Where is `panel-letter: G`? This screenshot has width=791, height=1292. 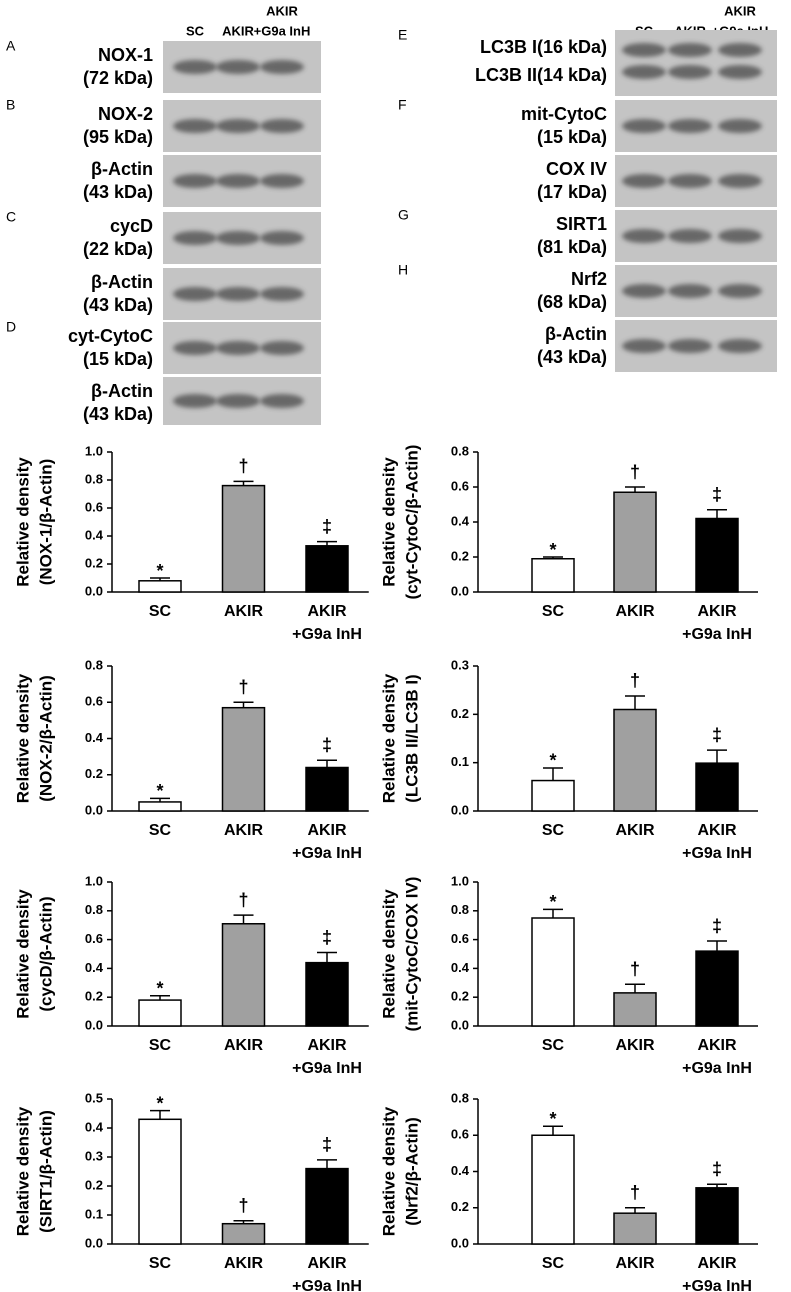
panel-letter: G is located at coordinates (403, 215).